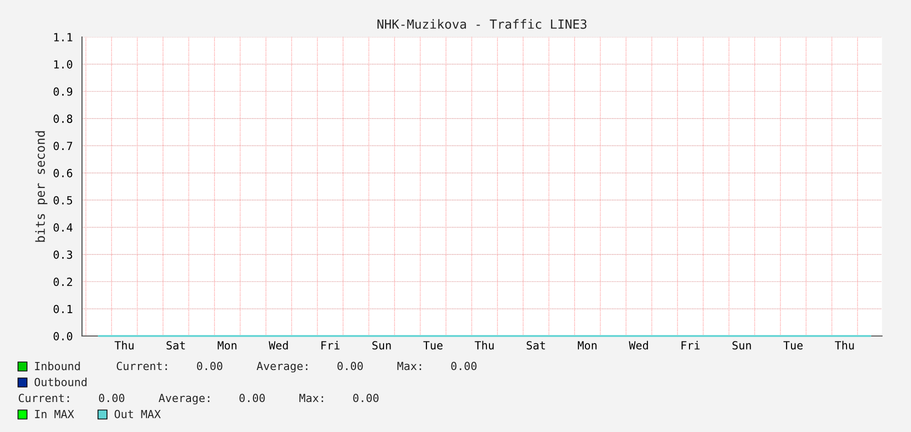 The width and height of the screenshot is (911, 432). What do you see at coordinates (63, 282) in the screenshot?
I see `y-tick-label: 0.2` at bounding box center [63, 282].